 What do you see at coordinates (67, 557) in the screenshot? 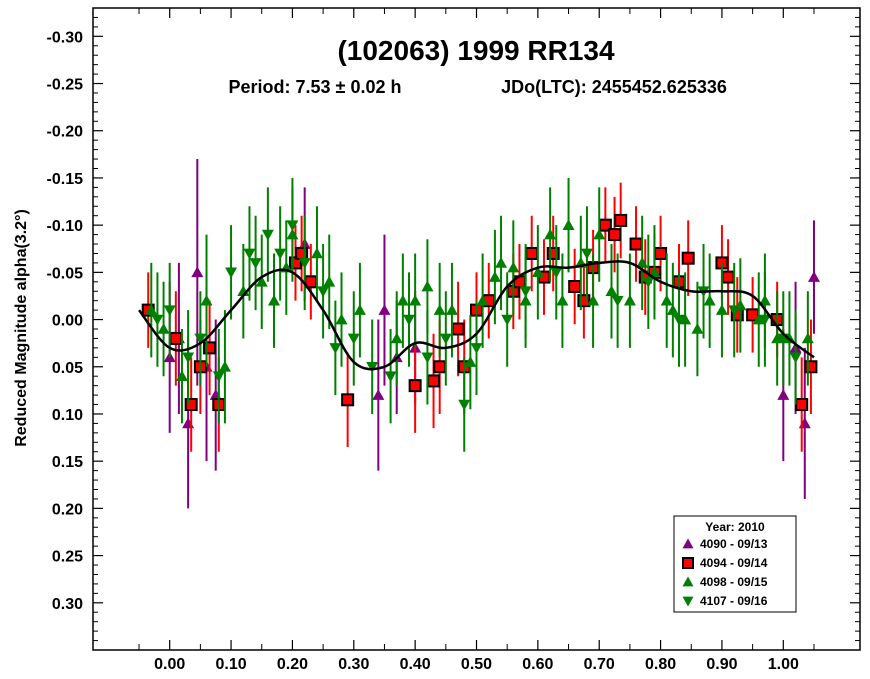
I see `y-tick-label: 0.25` at bounding box center [67, 557].